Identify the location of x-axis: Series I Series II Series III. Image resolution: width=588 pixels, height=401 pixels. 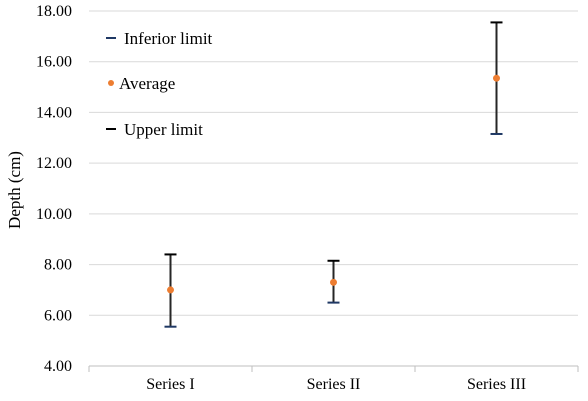
(333, 379).